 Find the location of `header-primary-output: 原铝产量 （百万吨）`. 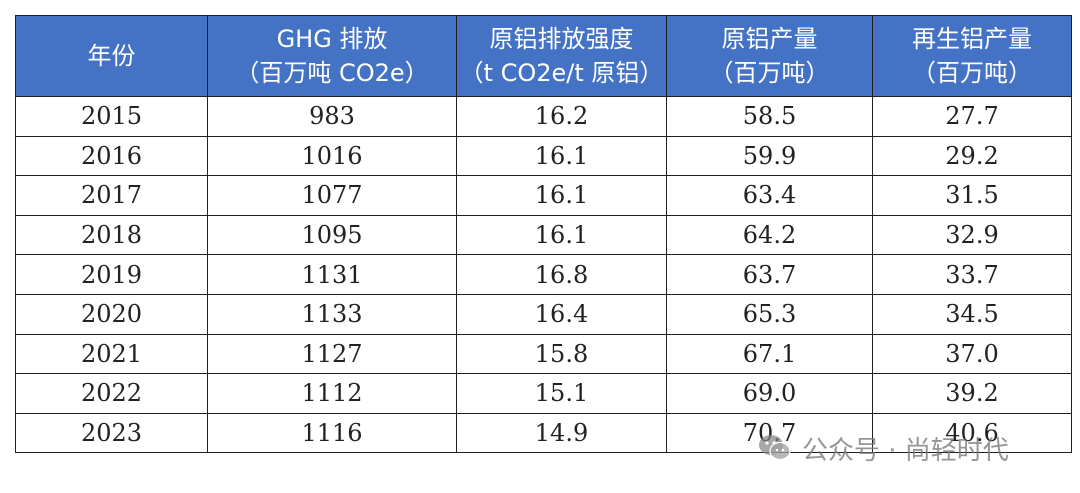

header-primary-output: 原铝产量 （百万吨） is located at coordinates (769, 56).